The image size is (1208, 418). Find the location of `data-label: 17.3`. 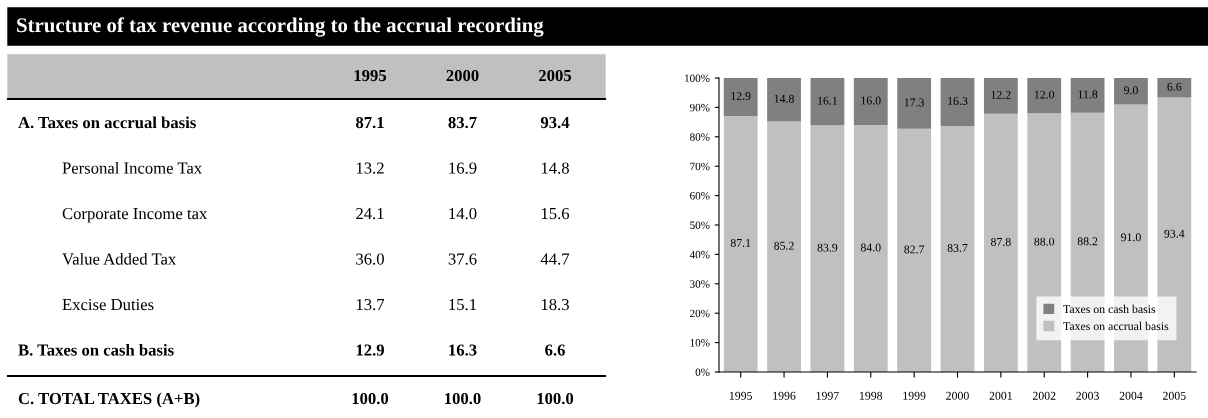

data-label: 17.3 is located at coordinates (914, 102).